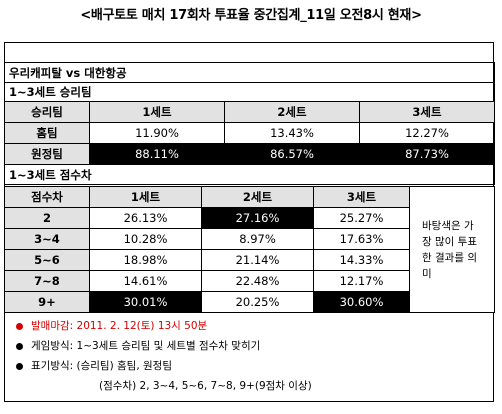  I want to click on value-cell-highlight: 86.57%, so click(292, 154).